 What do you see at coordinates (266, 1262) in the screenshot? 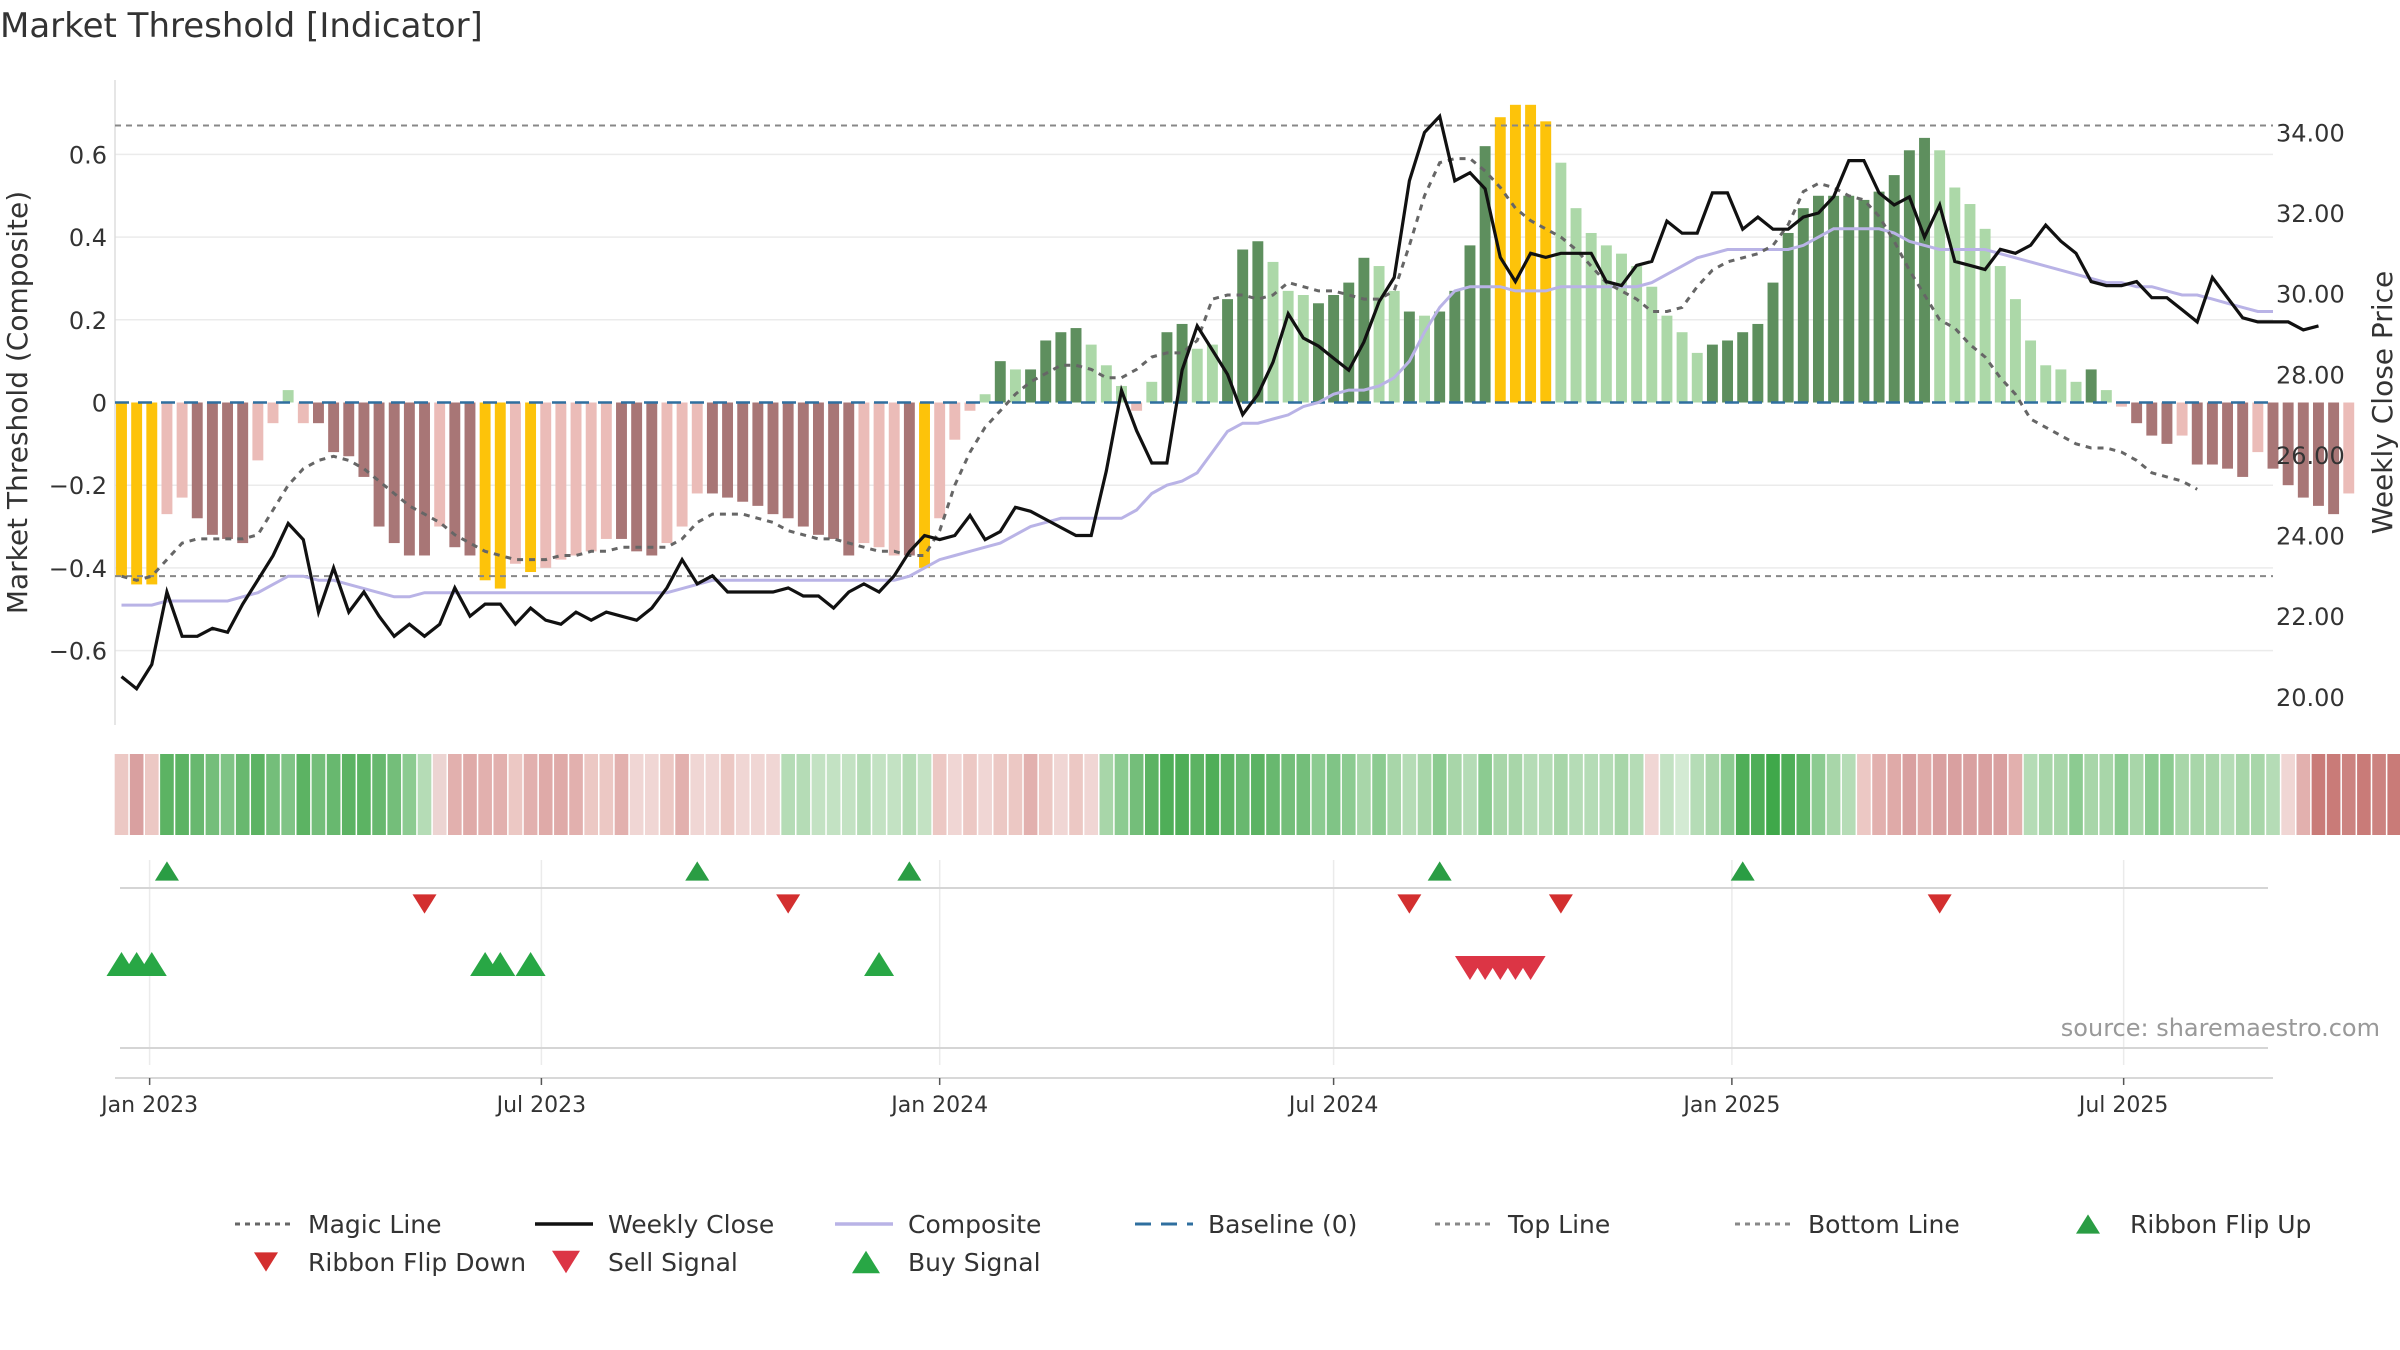
I see `legend-swatch` at bounding box center [266, 1262].